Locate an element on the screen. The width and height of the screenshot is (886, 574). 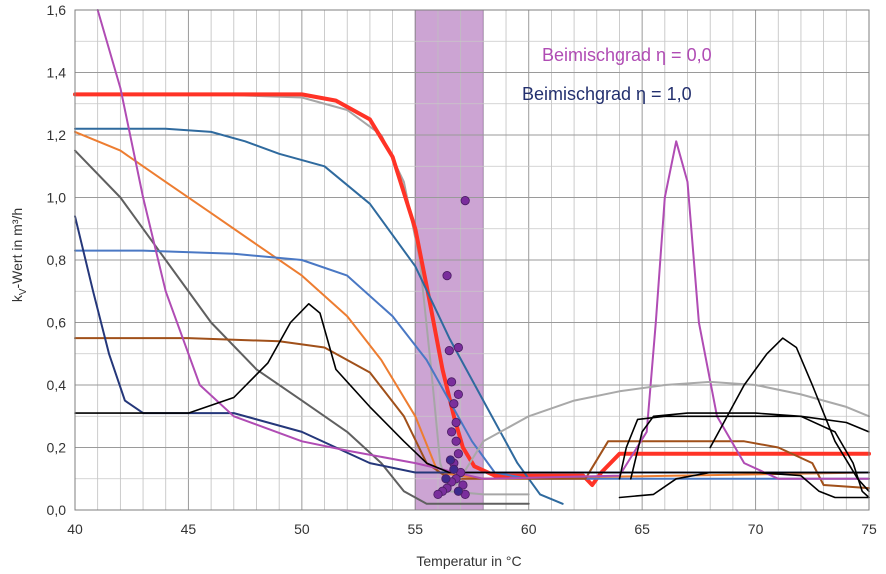
y-tick-label: 0,8 is located at coordinates (57, 260).